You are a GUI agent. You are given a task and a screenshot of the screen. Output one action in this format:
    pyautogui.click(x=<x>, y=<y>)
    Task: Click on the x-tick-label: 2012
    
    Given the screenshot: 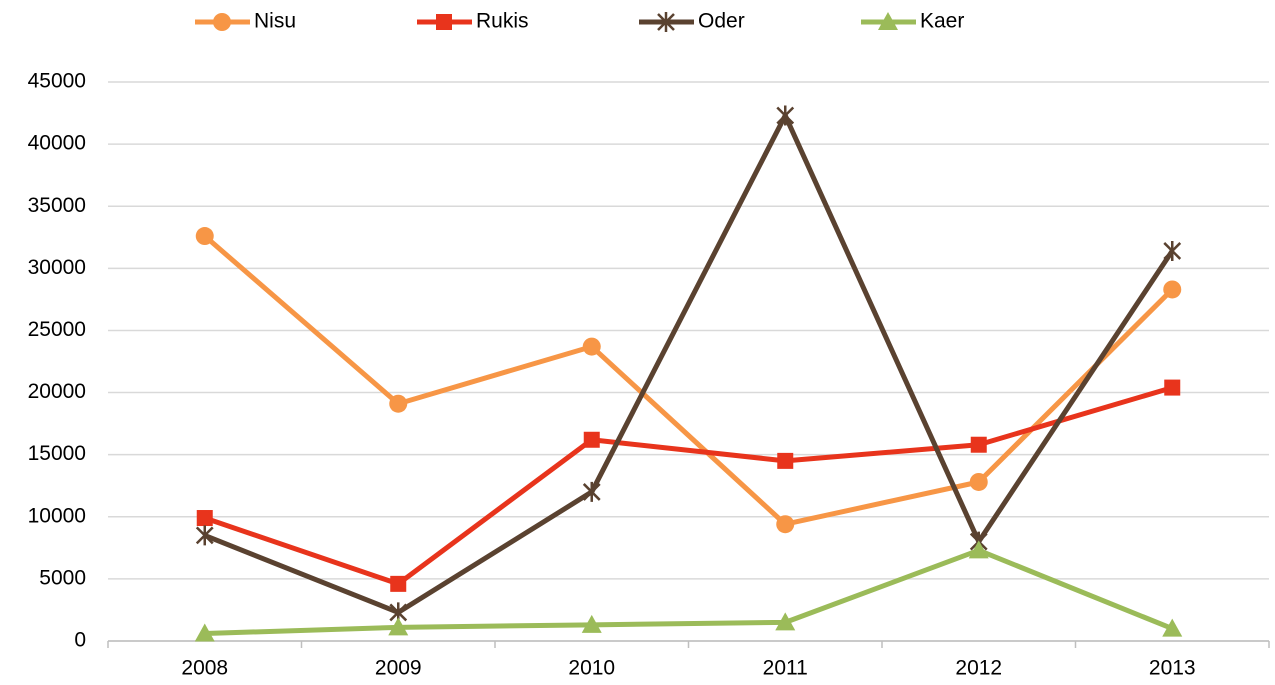 What is the action you would take?
    pyautogui.click(x=978, y=668)
    